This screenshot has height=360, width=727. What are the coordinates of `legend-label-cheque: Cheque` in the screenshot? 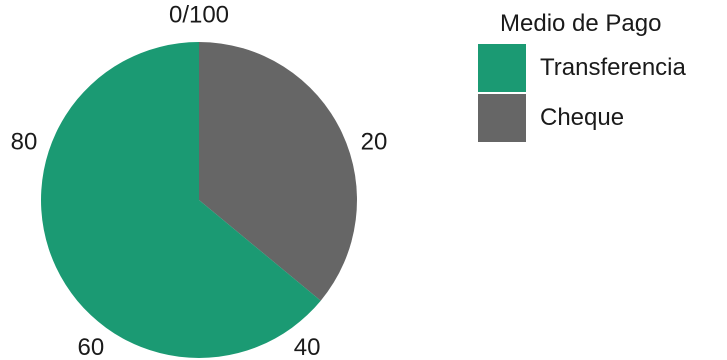 It's located at (582, 117).